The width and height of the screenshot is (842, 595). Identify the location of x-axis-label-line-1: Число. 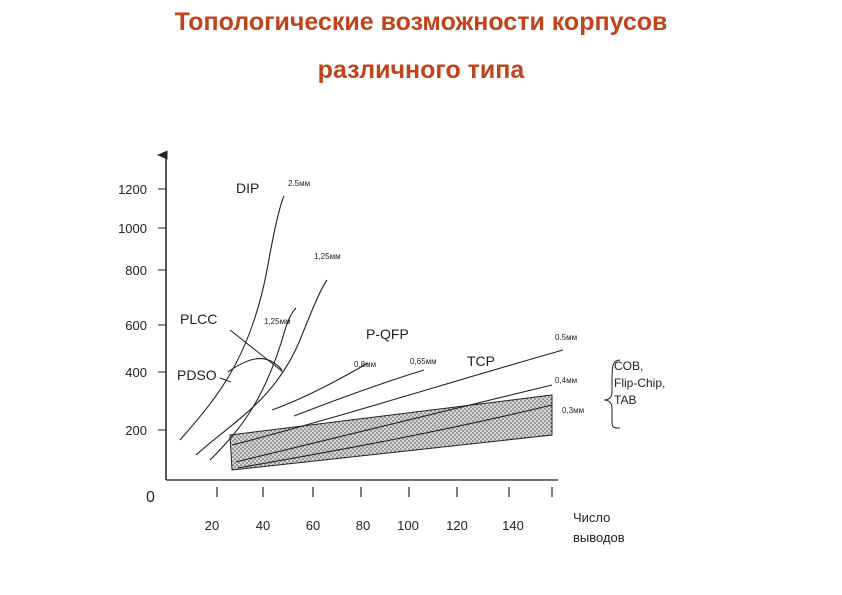
(591, 517).